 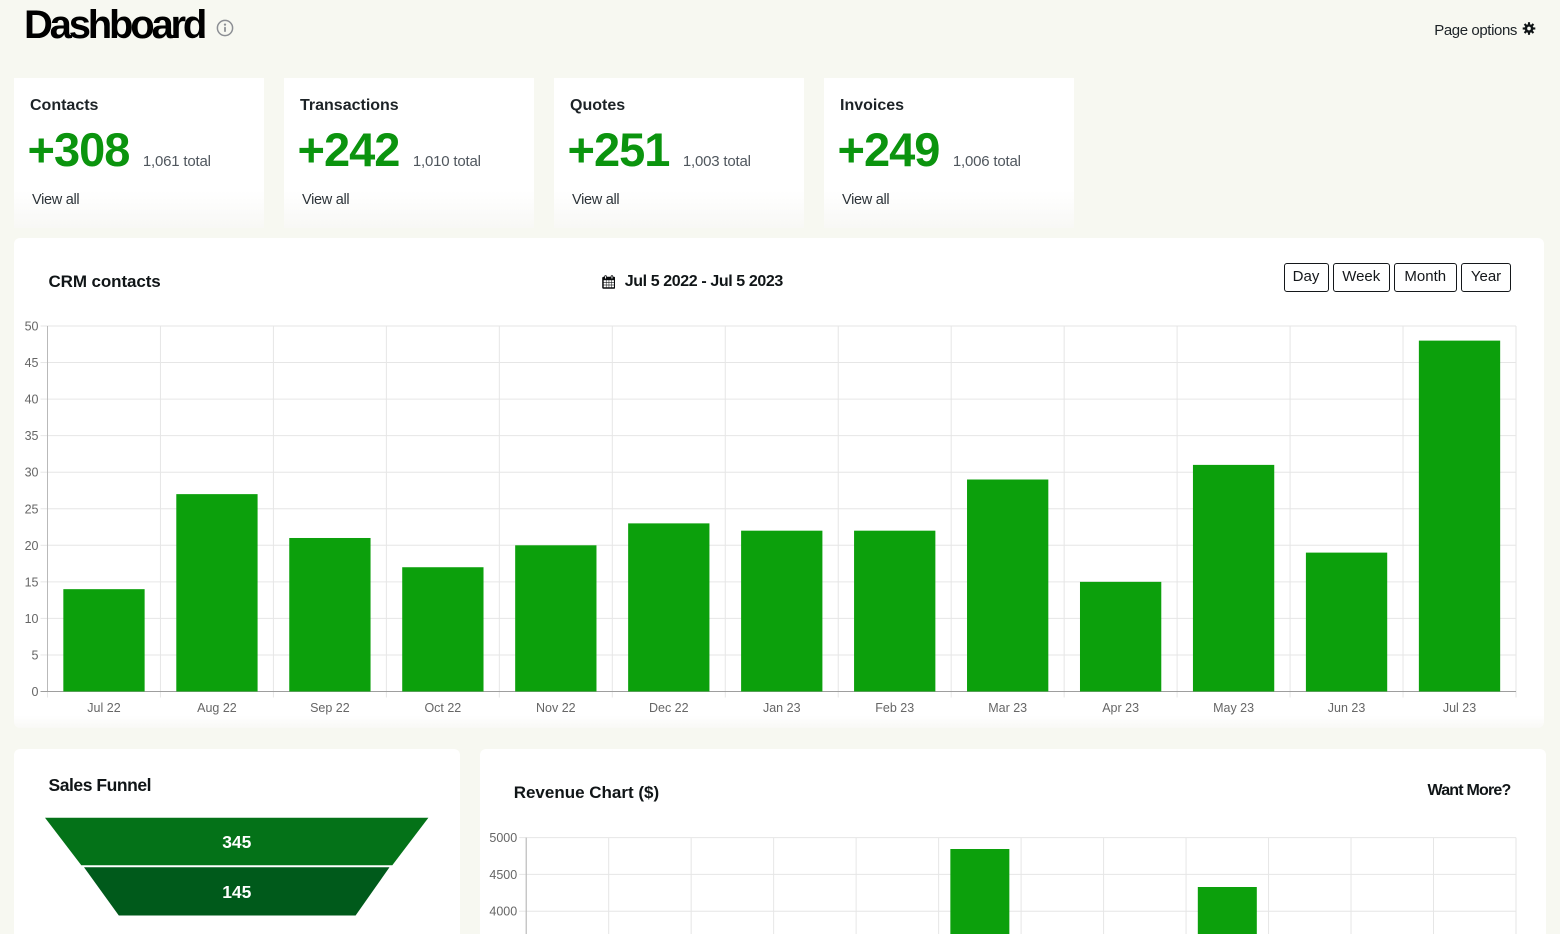 I want to click on svg-text: 20, so click(x=32, y=546).